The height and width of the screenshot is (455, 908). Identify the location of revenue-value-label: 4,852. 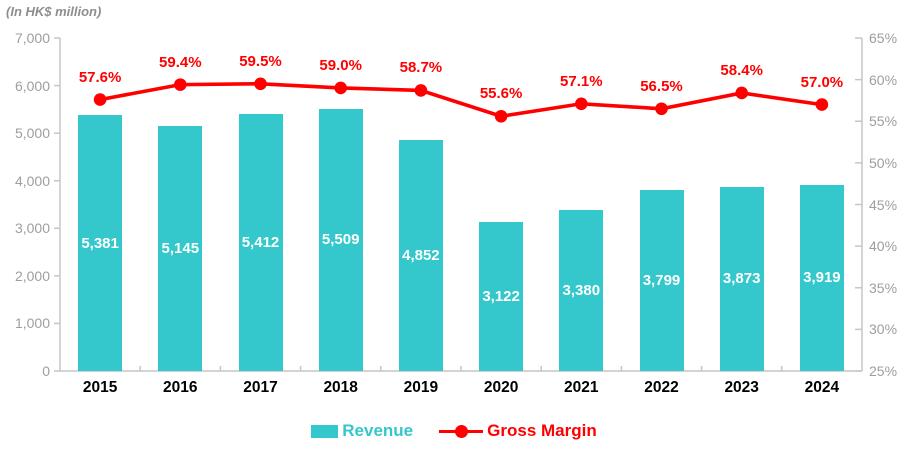
(421, 256).